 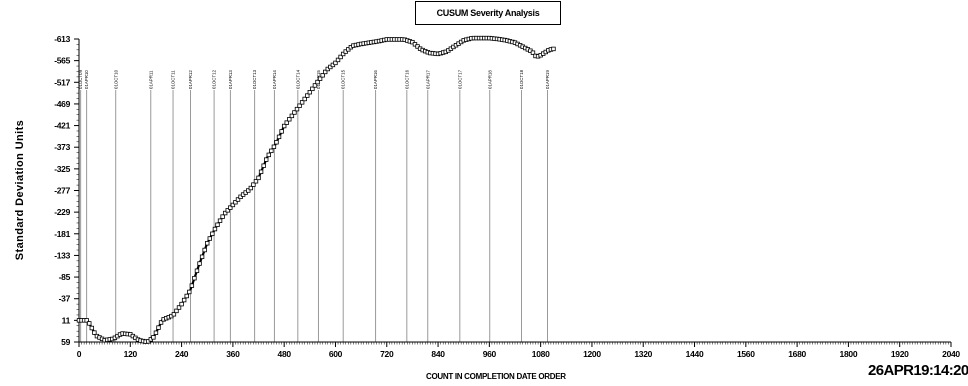 What do you see at coordinates (65, 277) in the screenshot?
I see `y-tick-label: -85` at bounding box center [65, 277].